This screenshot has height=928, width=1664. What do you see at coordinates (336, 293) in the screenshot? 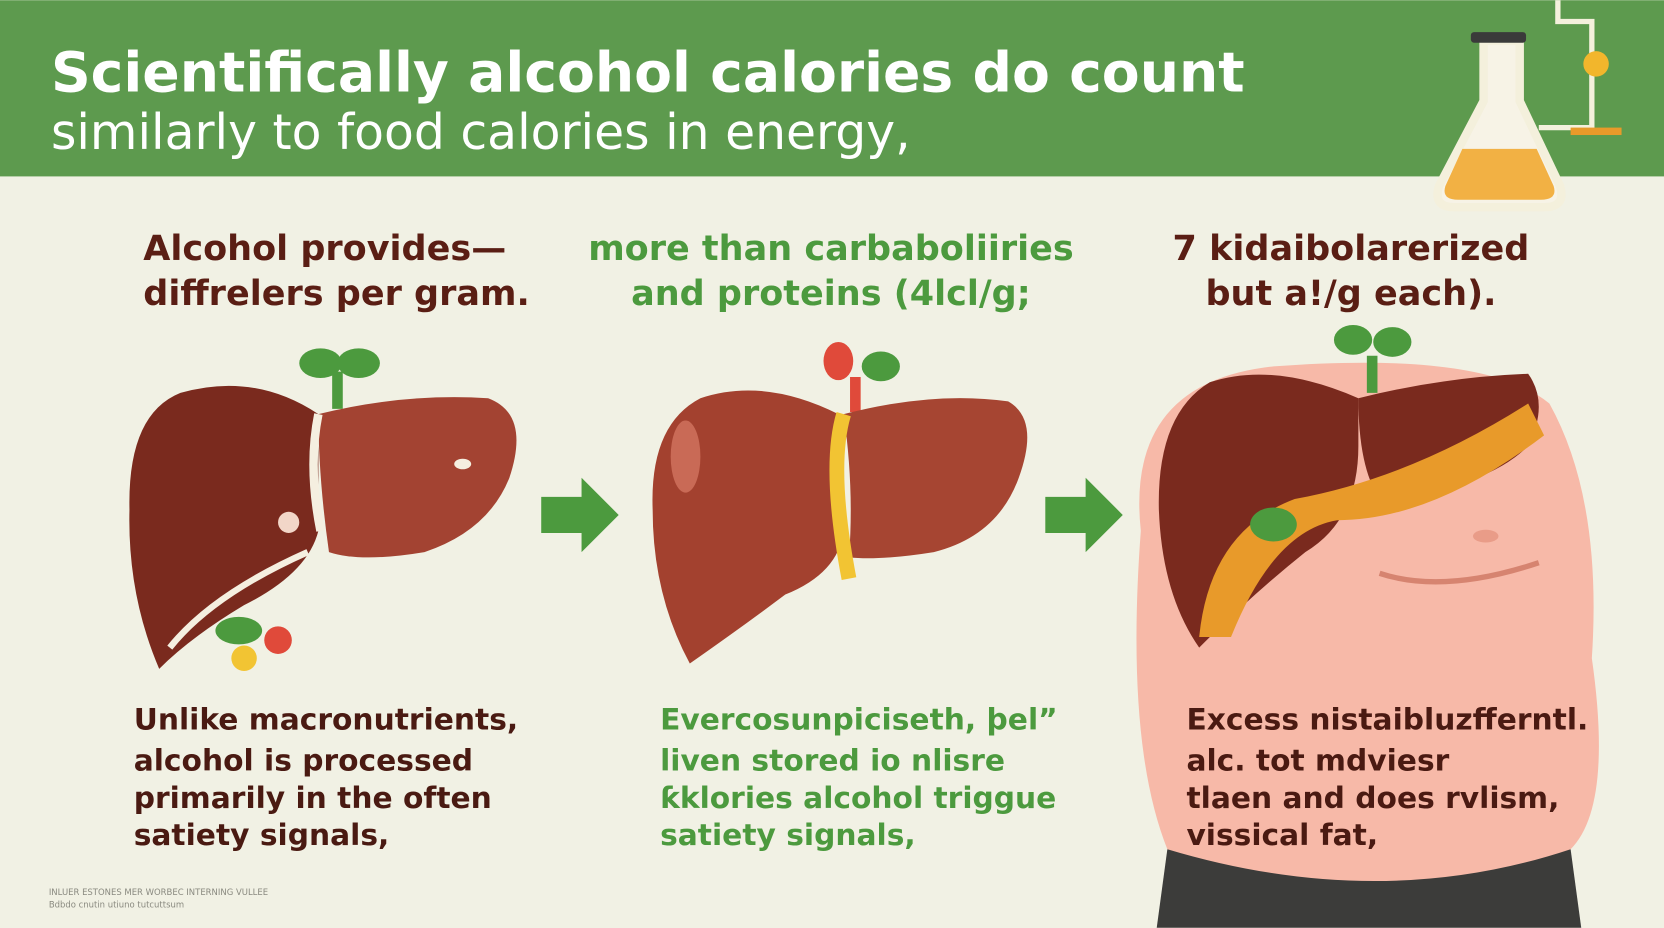
I see `column-heading: diffrelers per gram.` at bounding box center [336, 293].